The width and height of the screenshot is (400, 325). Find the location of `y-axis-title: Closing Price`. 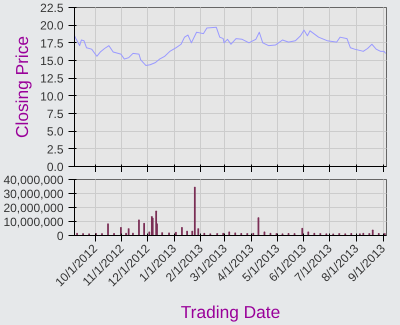

y-axis-title: Closing Price is located at coordinates (22, 87).